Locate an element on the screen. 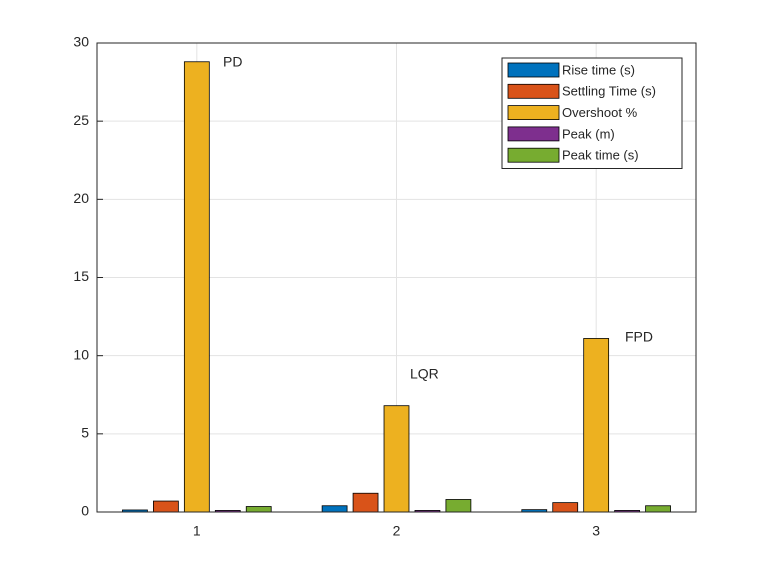 The height and width of the screenshot is (575, 769). y-tick-label: 25 is located at coordinates (81, 120).